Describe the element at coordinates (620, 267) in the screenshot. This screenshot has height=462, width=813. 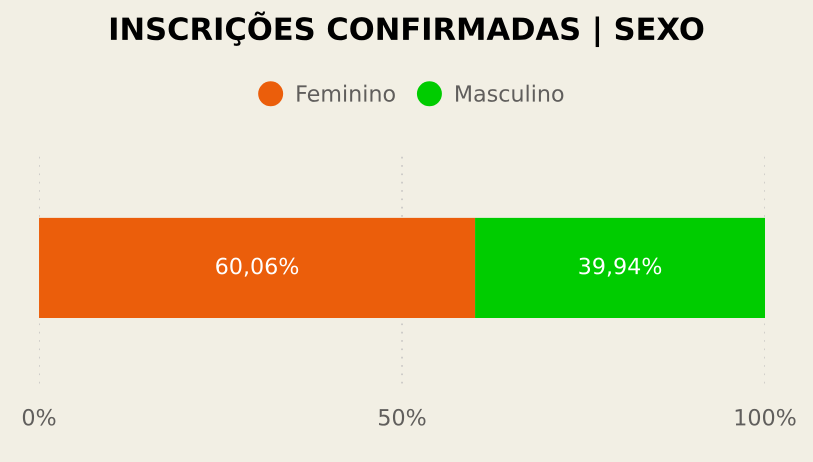
I see `data-label: 39,94%` at that location.